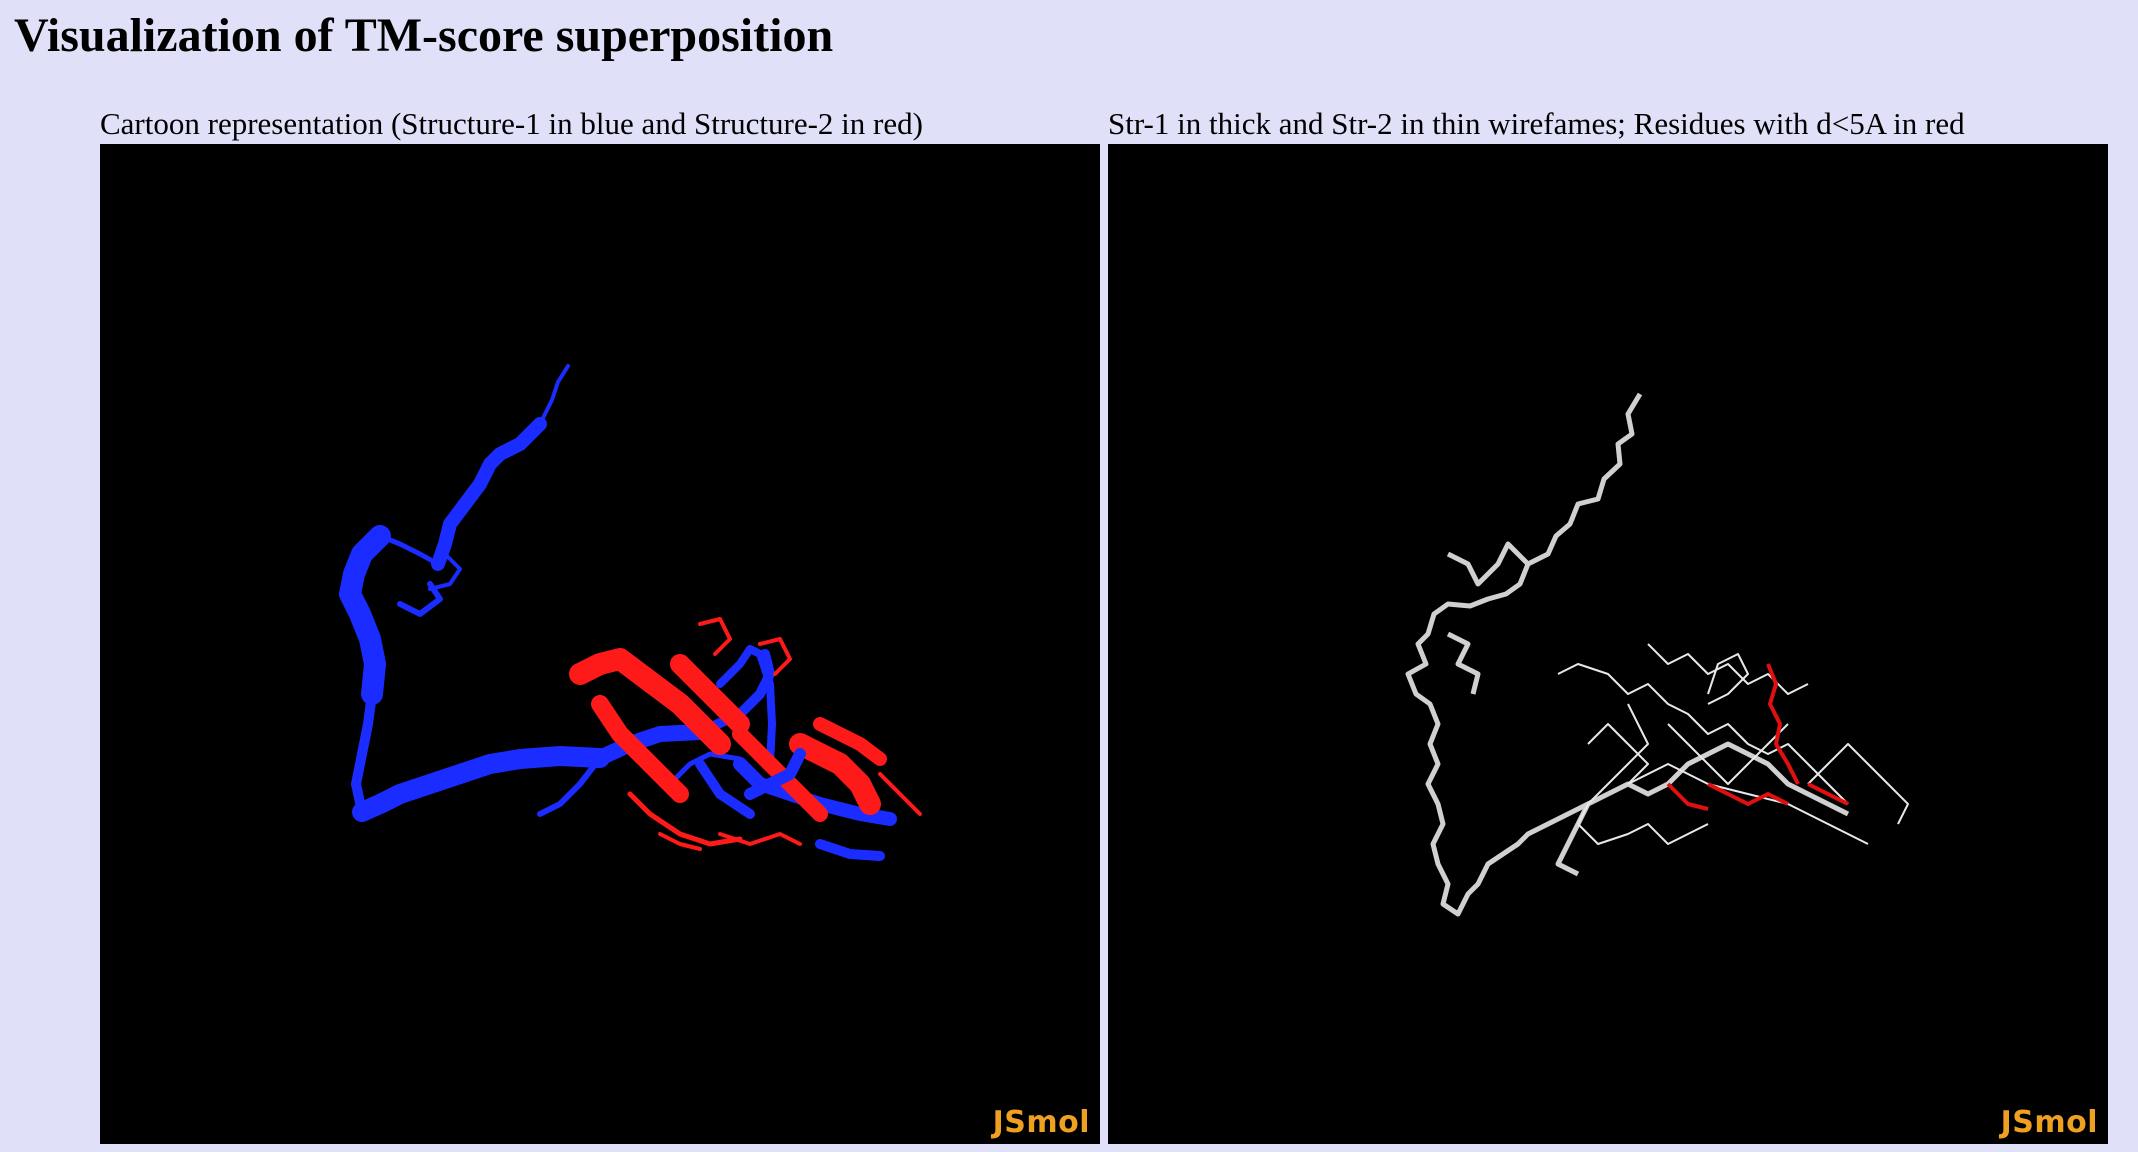 Image resolution: width=2138 pixels, height=1152 pixels. What do you see at coordinates (618, 595) in the screenshot?
I see `structure-1-blue-cartoon` at bounding box center [618, 595].